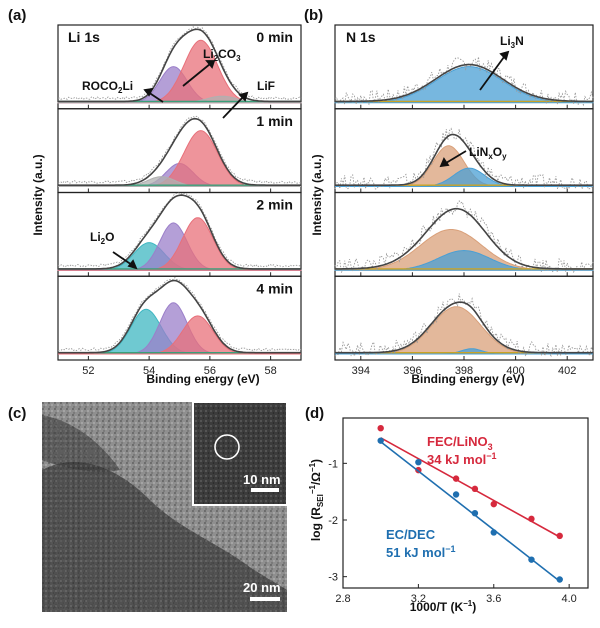 This screenshot has width=600, height=628. Describe the element at coordinates (443, 606) in the screenshot. I see `panel-d-xlabel: 1000/T (K−1)` at that location.